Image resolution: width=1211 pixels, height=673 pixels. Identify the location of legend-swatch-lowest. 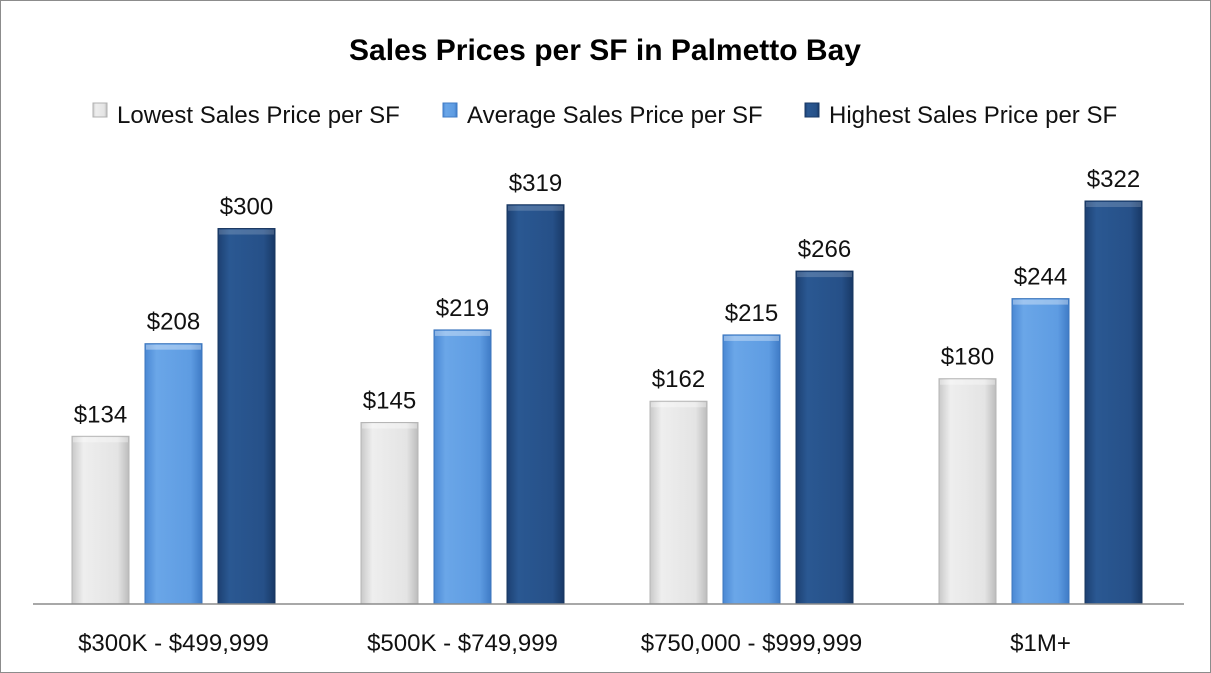
(100, 110).